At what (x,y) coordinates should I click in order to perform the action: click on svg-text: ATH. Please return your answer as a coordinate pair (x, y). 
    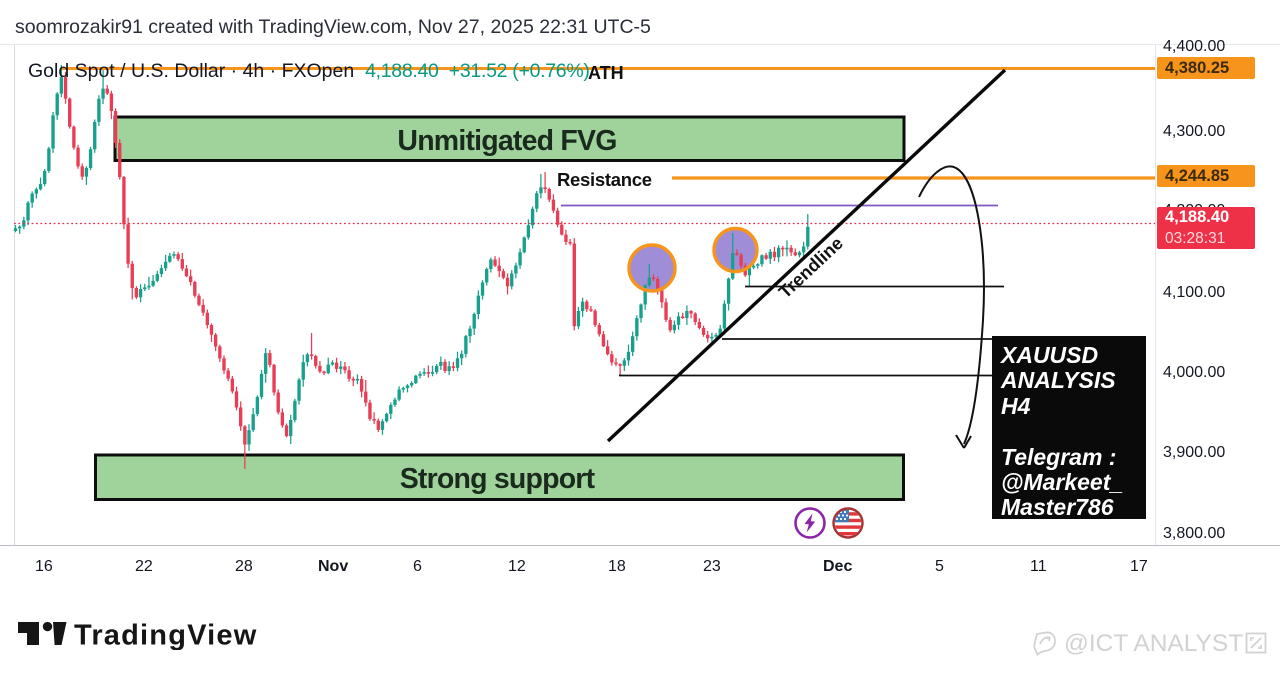
    Looking at the image, I should click on (606, 73).